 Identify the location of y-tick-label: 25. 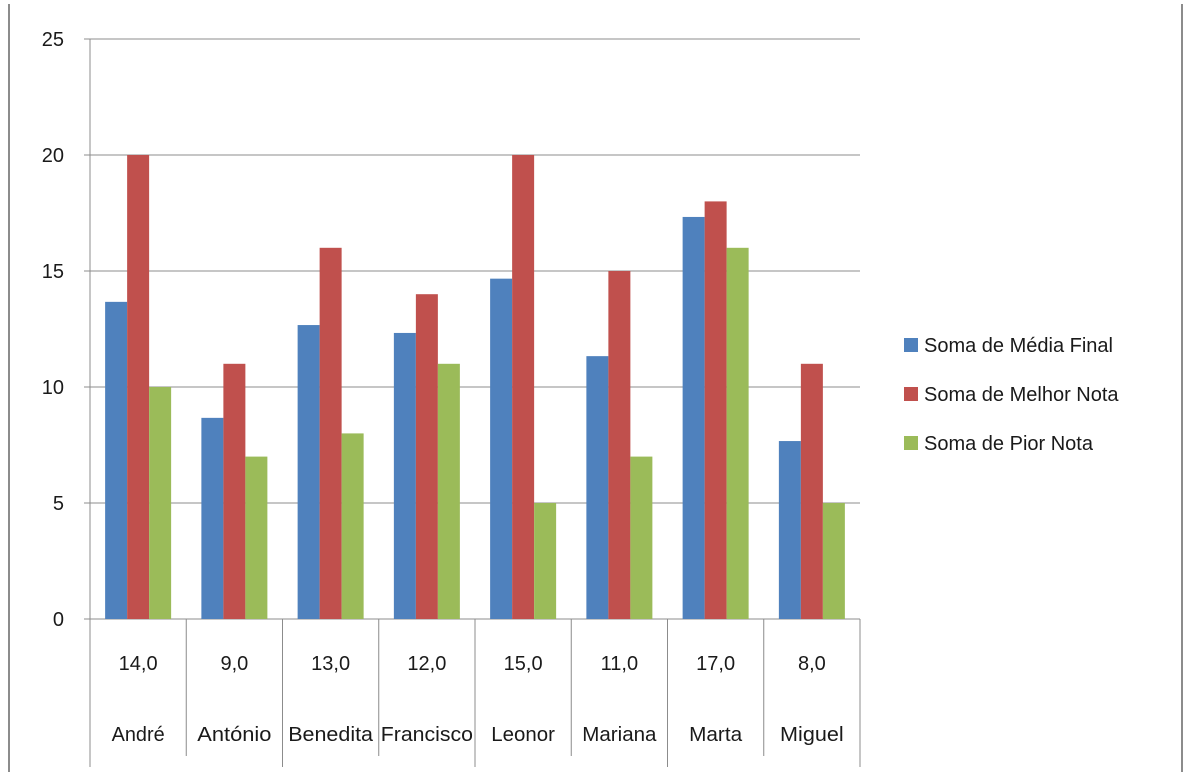
(53, 40).